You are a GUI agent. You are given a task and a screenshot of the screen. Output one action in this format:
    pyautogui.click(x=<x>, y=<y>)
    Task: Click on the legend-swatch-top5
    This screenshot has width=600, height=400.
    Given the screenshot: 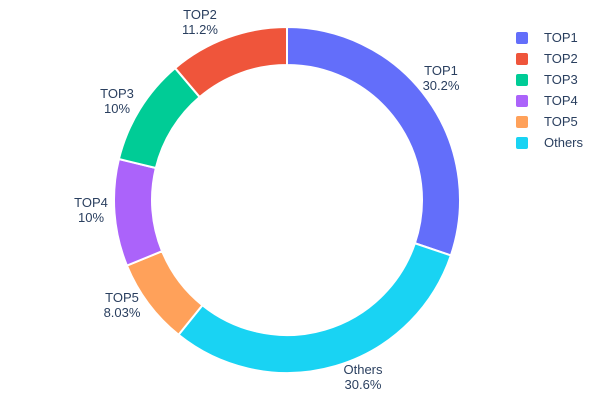 What is the action you would take?
    pyautogui.click(x=522, y=121)
    